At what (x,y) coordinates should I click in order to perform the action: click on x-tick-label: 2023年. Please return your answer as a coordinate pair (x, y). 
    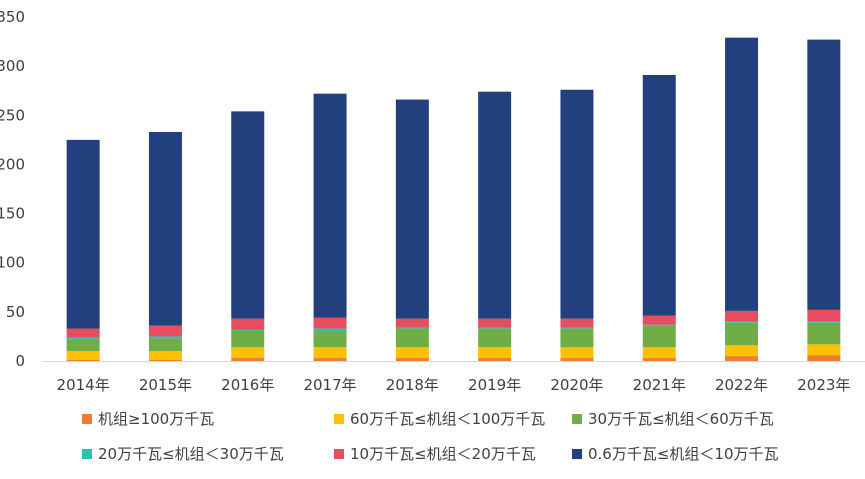
    Looking at the image, I should click on (823, 385).